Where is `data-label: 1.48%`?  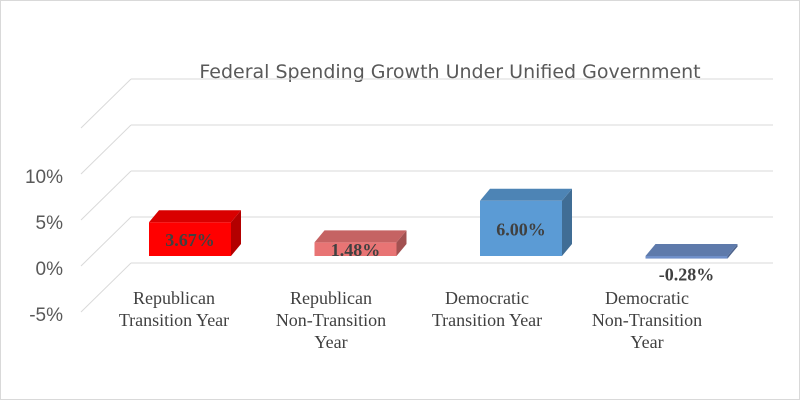
data-label: 1.48% is located at coordinates (356, 250).